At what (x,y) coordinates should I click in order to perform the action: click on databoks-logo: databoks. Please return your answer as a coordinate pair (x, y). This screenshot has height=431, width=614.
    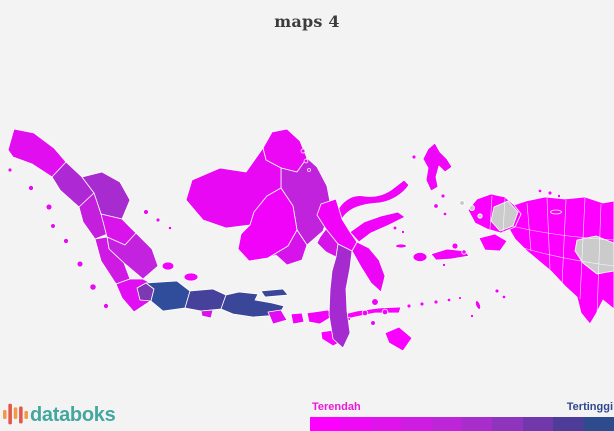
    Looking at the image, I should click on (59, 414).